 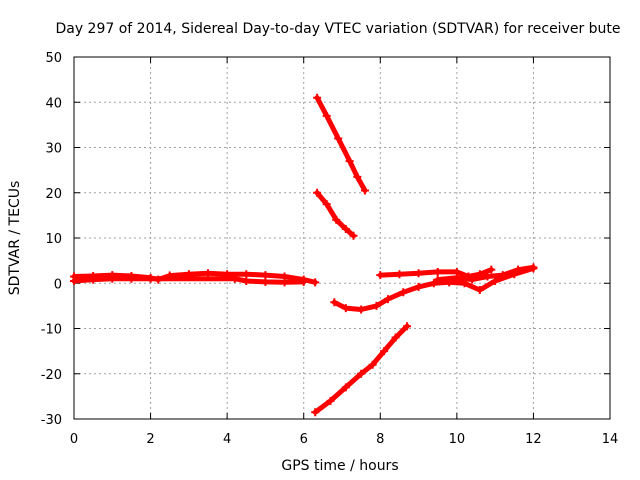 What do you see at coordinates (610, 439) in the screenshot?
I see `x-tick-label: 14` at bounding box center [610, 439].